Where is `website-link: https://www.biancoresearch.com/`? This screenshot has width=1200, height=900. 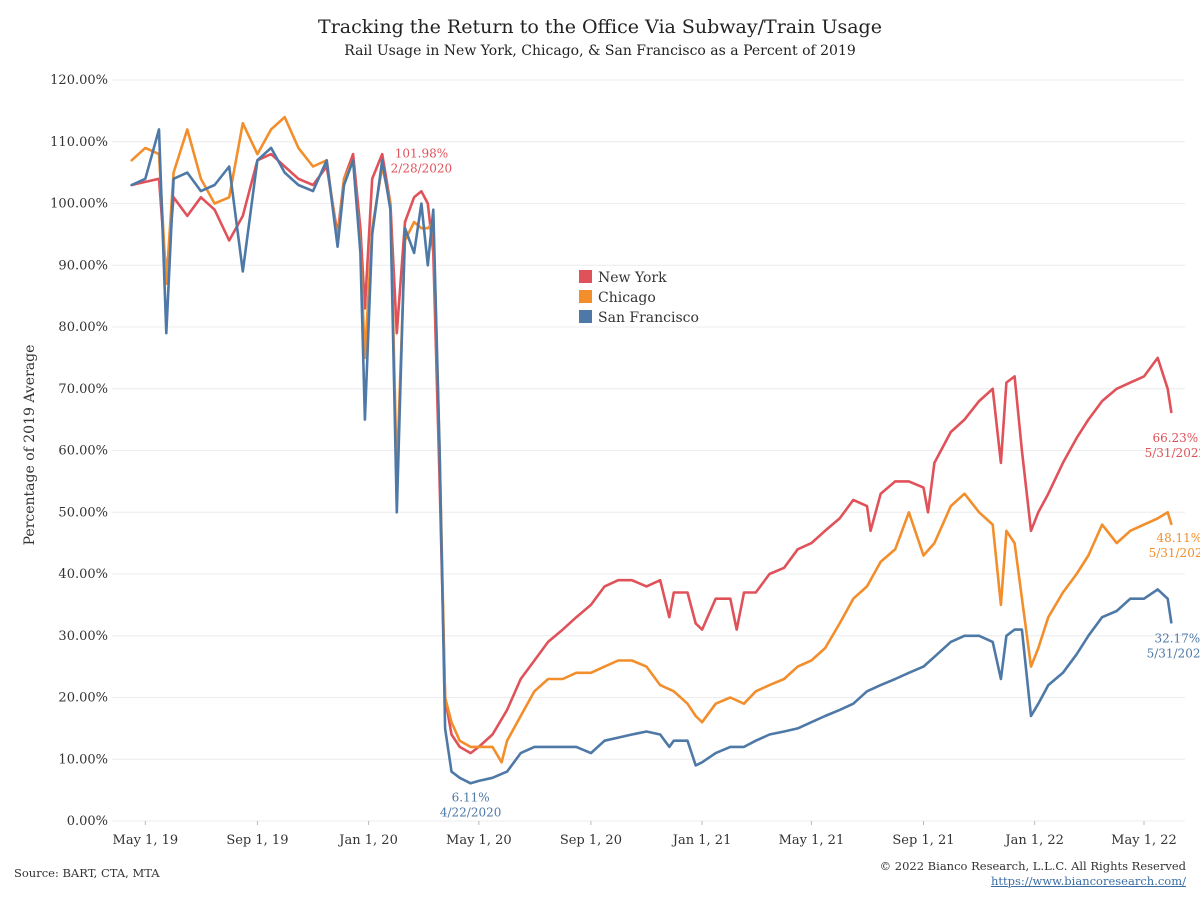
website-link: https://www.biancoresearch.com/ is located at coordinates (1088, 881).